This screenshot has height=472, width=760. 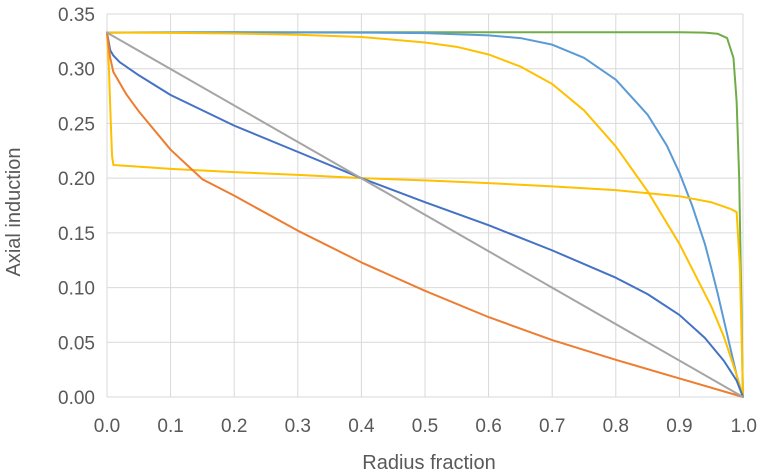 I want to click on y-tick-label: 0.30, so click(x=76, y=70).